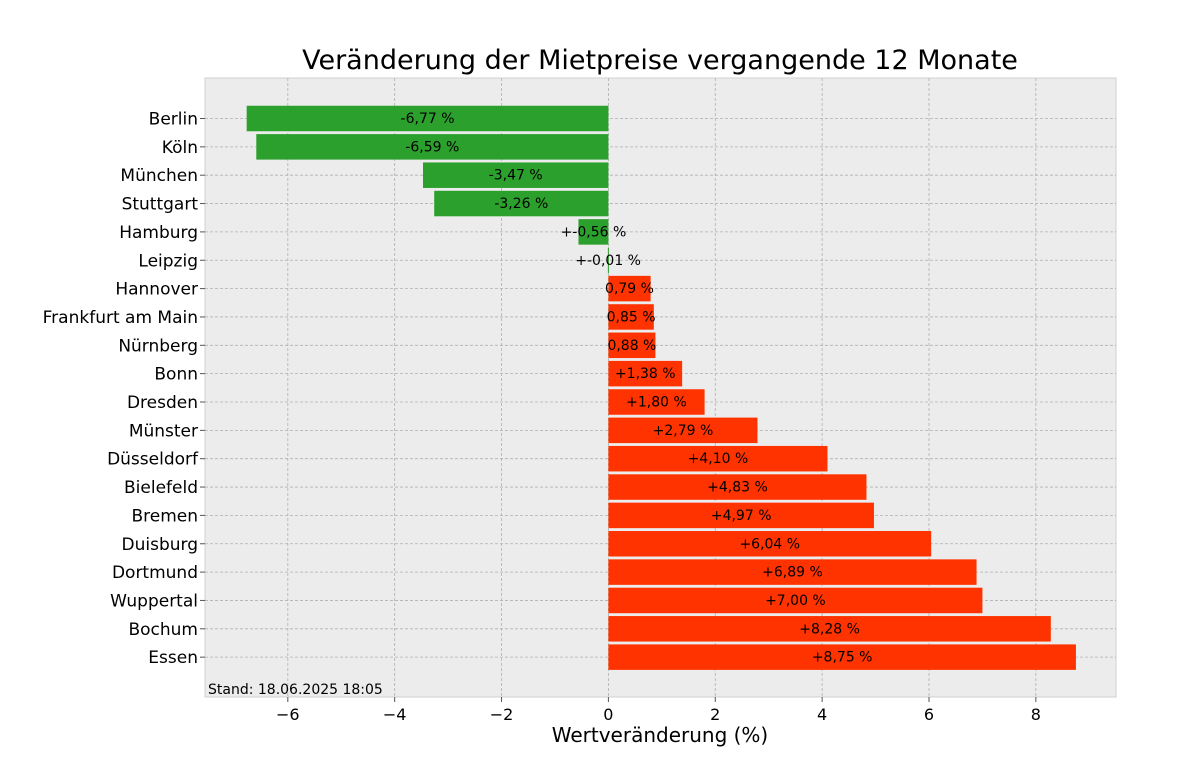 This screenshot has height=775, width=1200. I want to click on y-tick-label: Stuttgart, so click(160, 205).